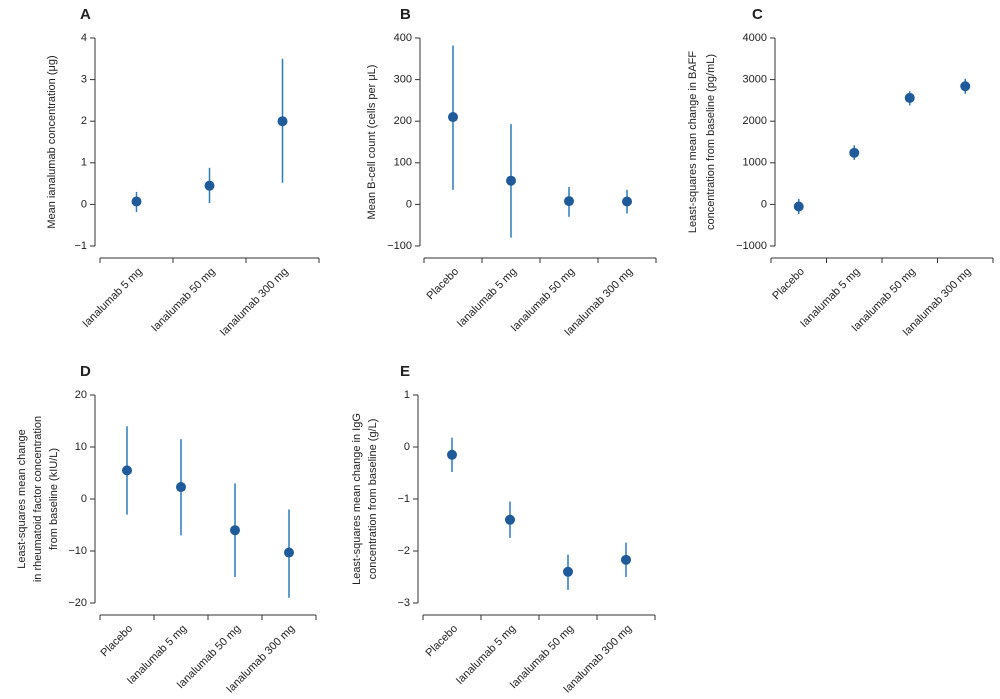 The height and width of the screenshot is (699, 1000). I want to click on y-axis-label: Mean B-cell count (cells per μL), so click(372, 142).